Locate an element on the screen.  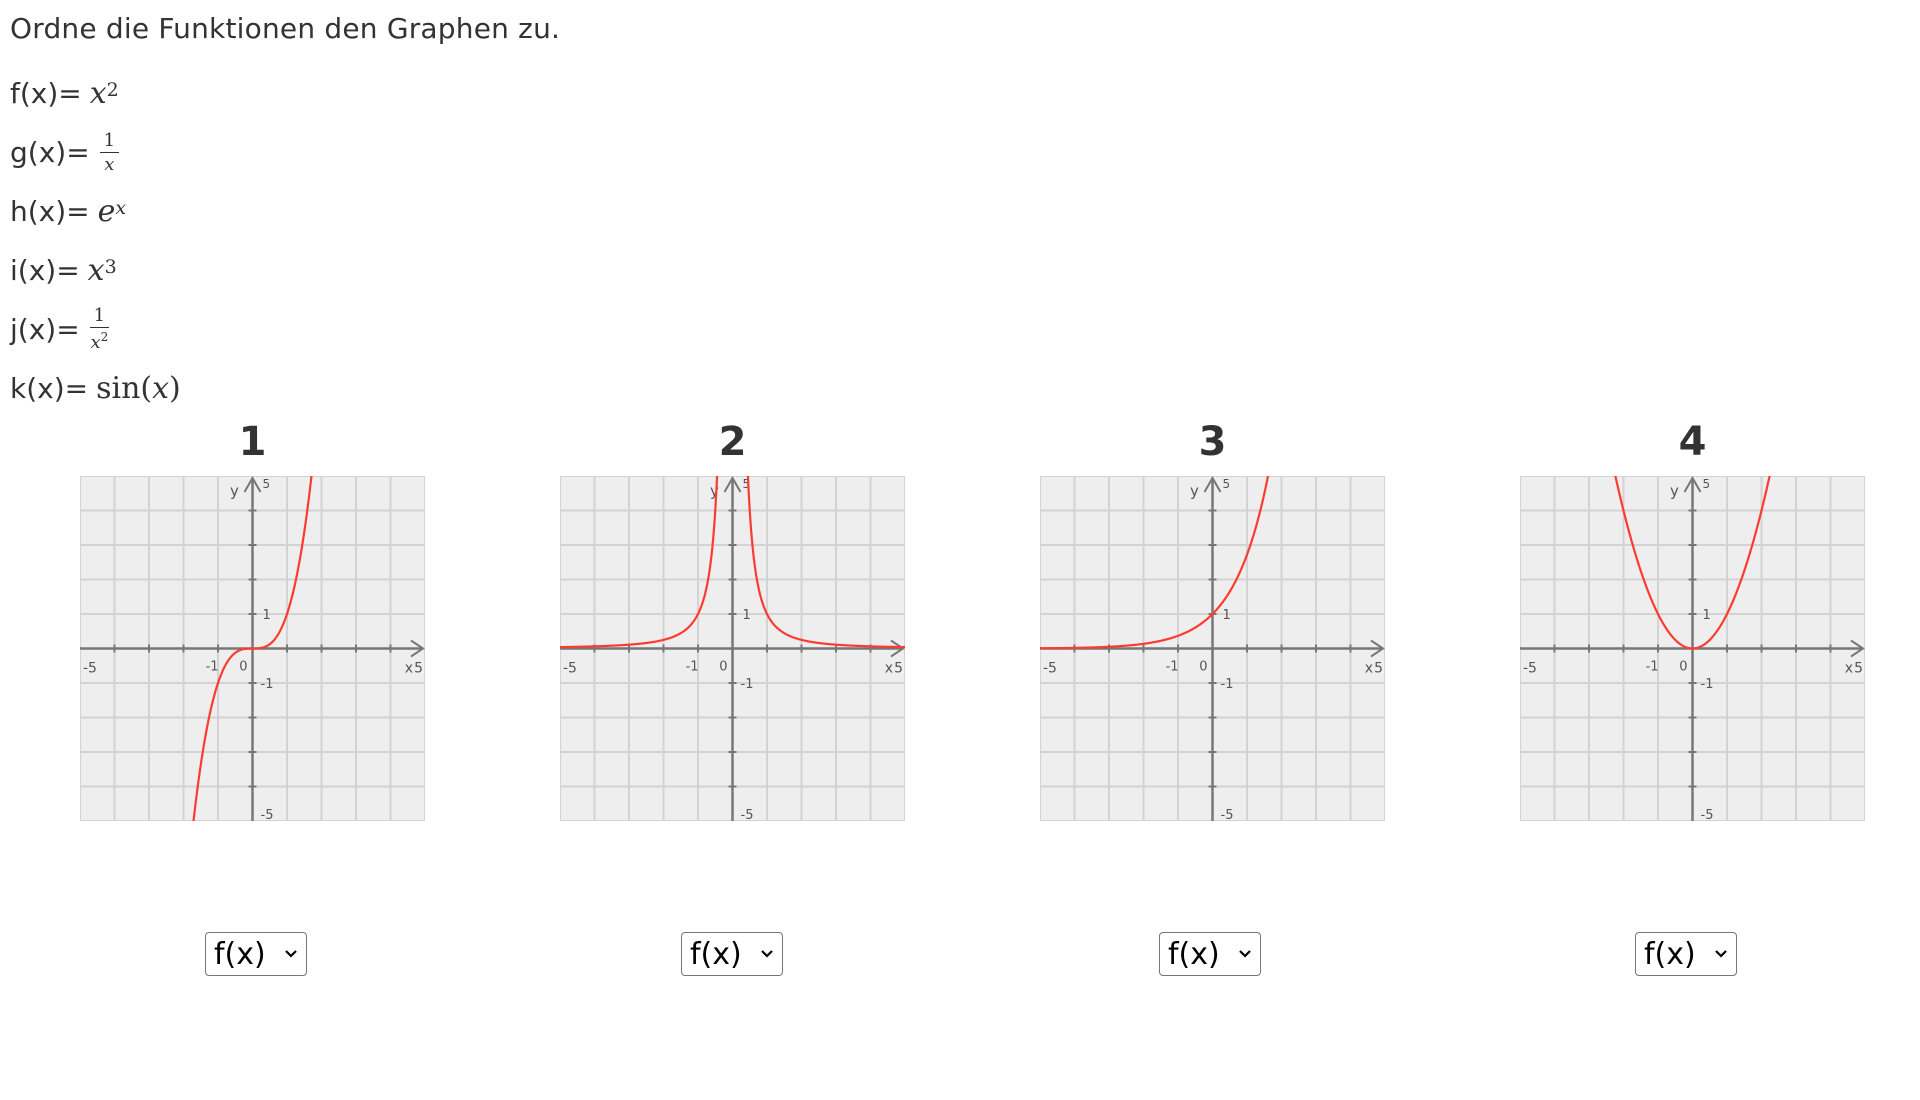
graph-1-function-select: f(x) is located at coordinates (256, 954).